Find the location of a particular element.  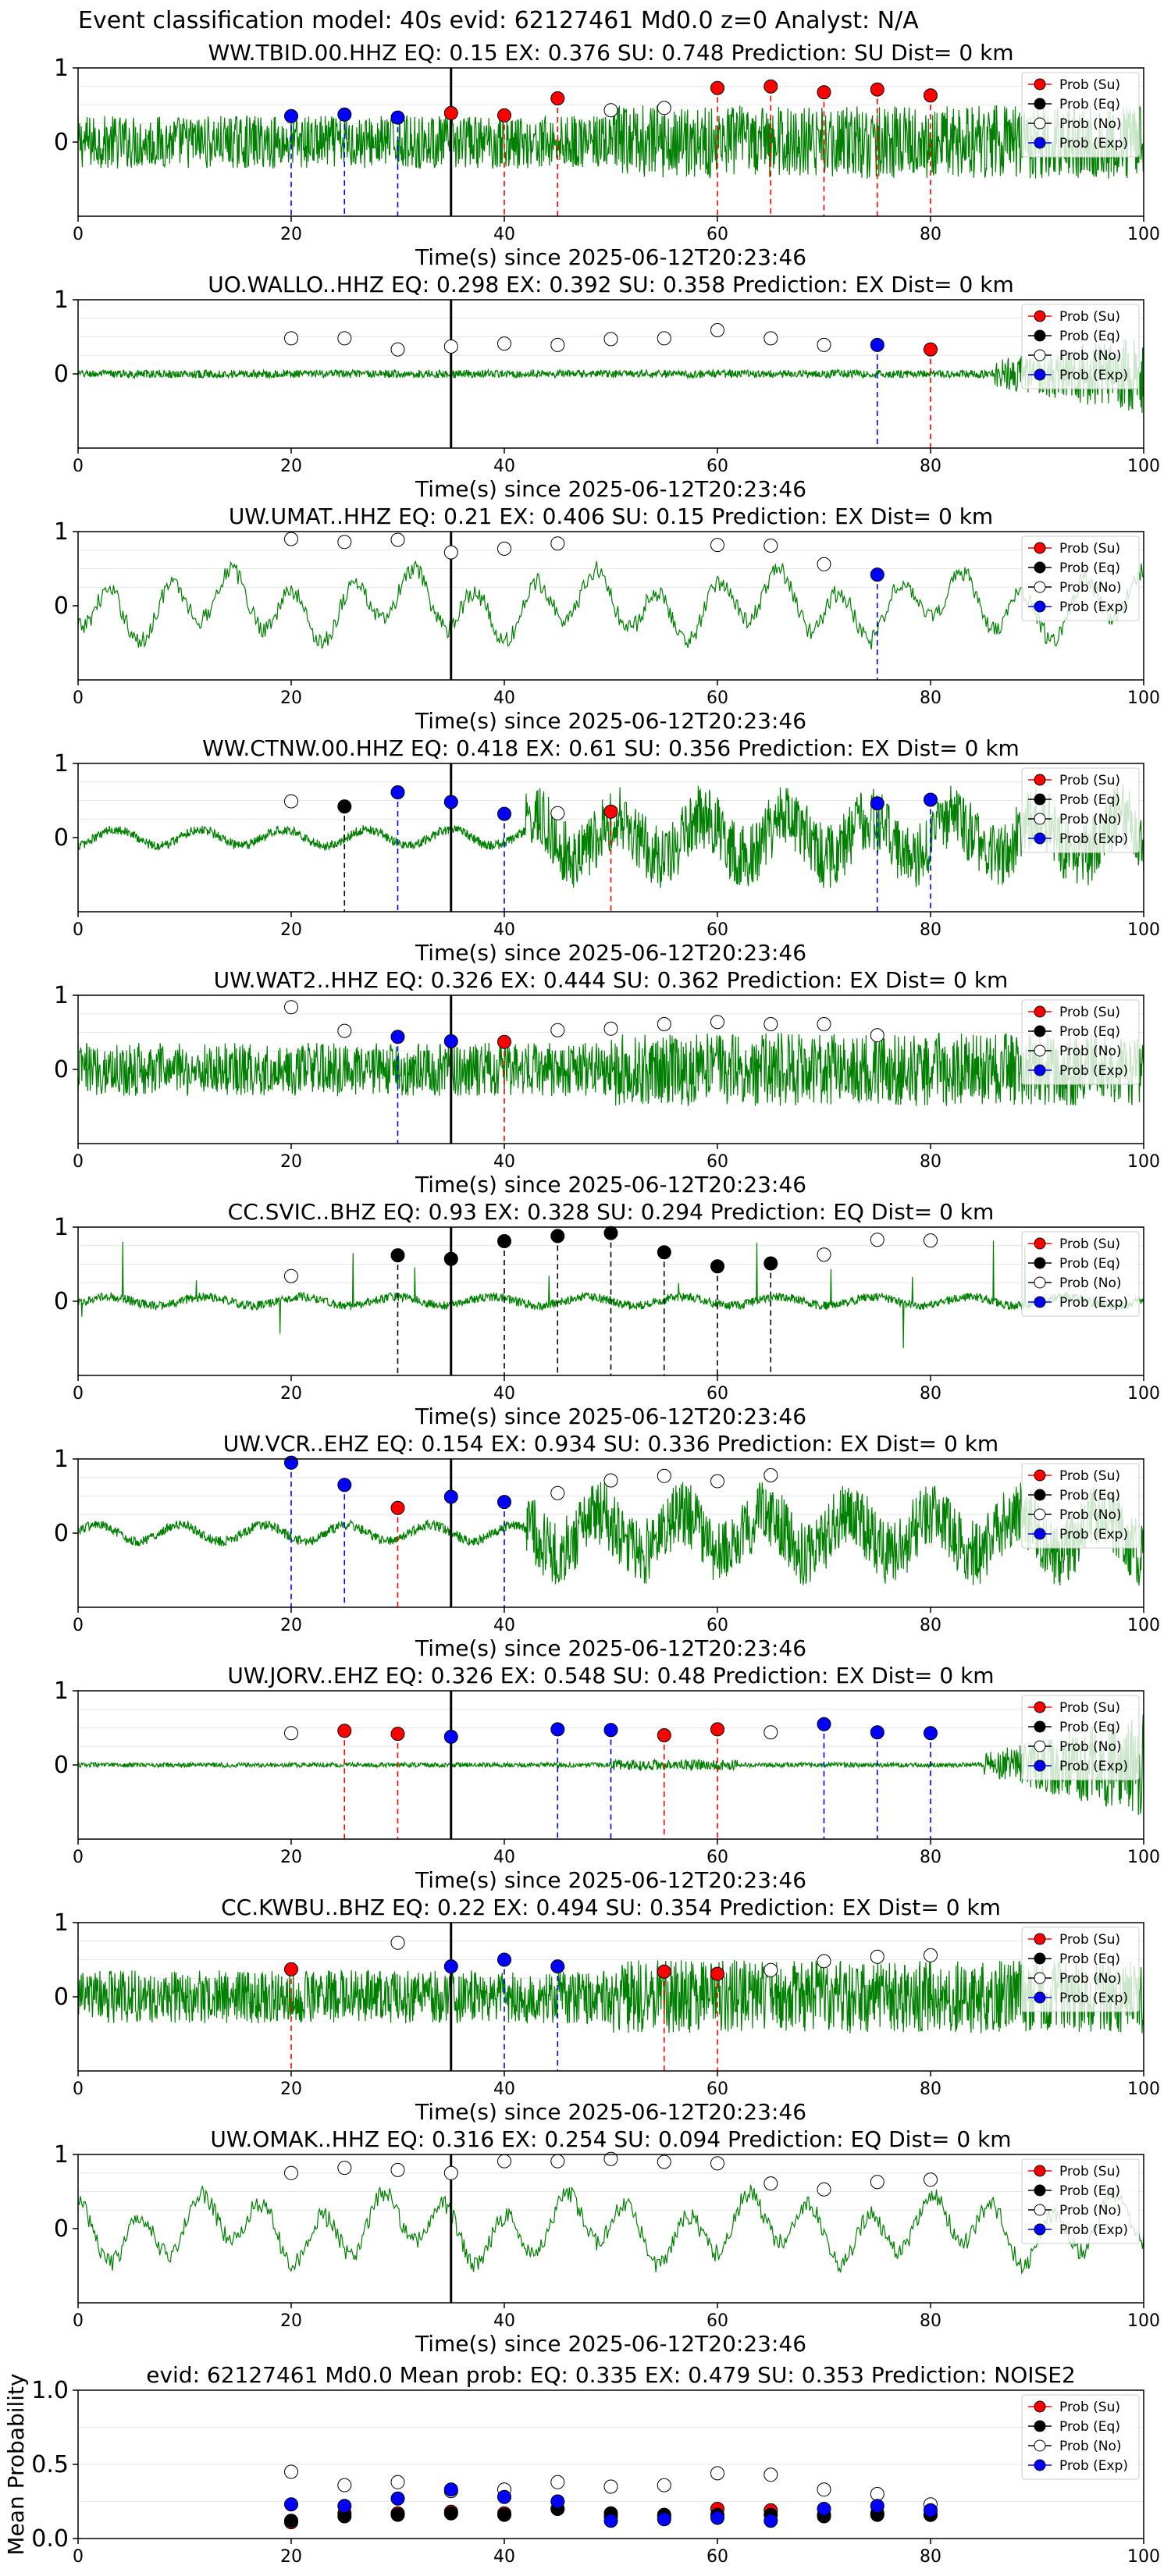

y-tick-label: 0.5 is located at coordinates (50, 2464).